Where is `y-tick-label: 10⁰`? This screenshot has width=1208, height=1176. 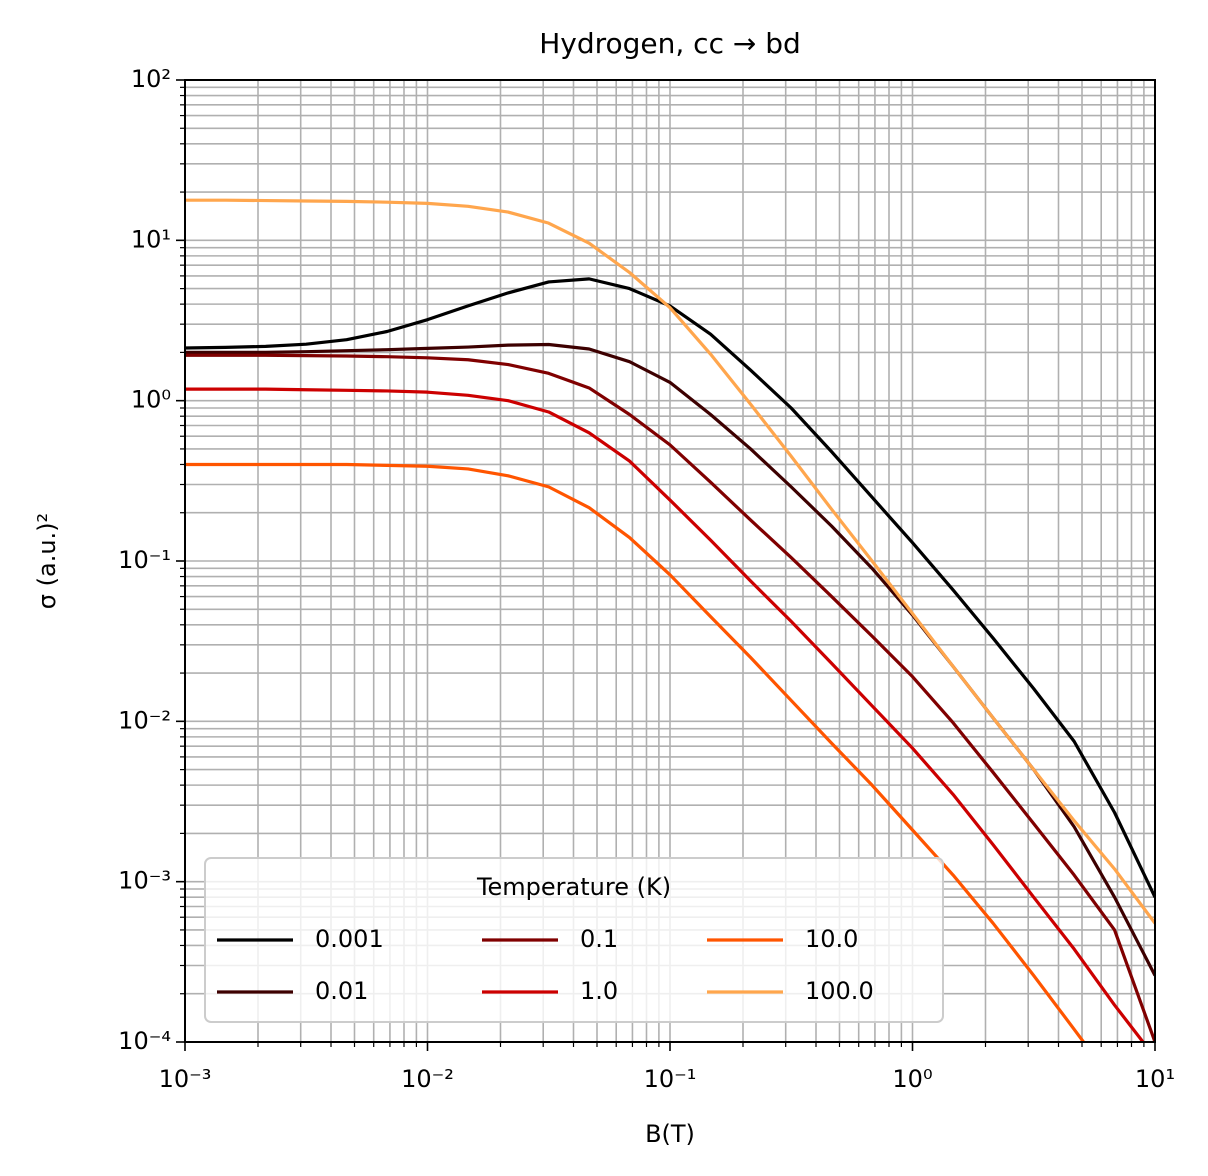 y-tick-label: 10⁰ is located at coordinates (151, 400).